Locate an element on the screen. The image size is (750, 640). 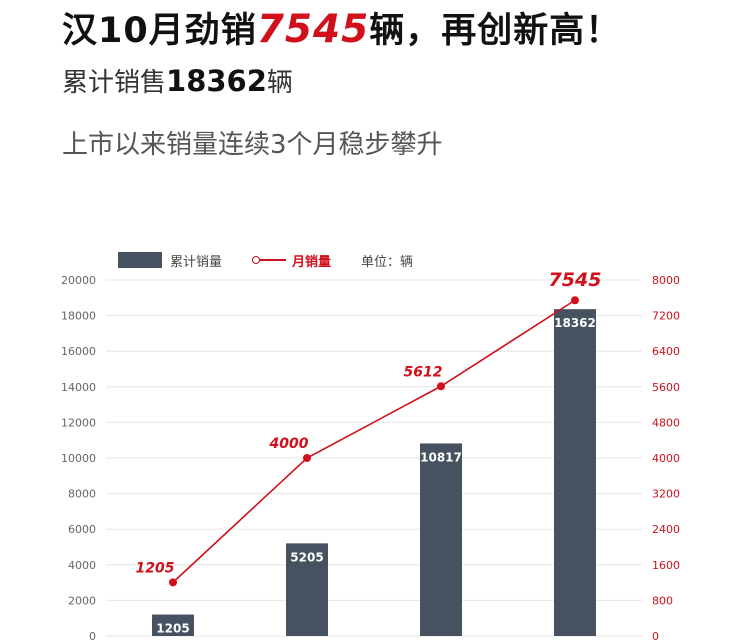
right-tick-label: 1600 is located at coordinates (666, 565).